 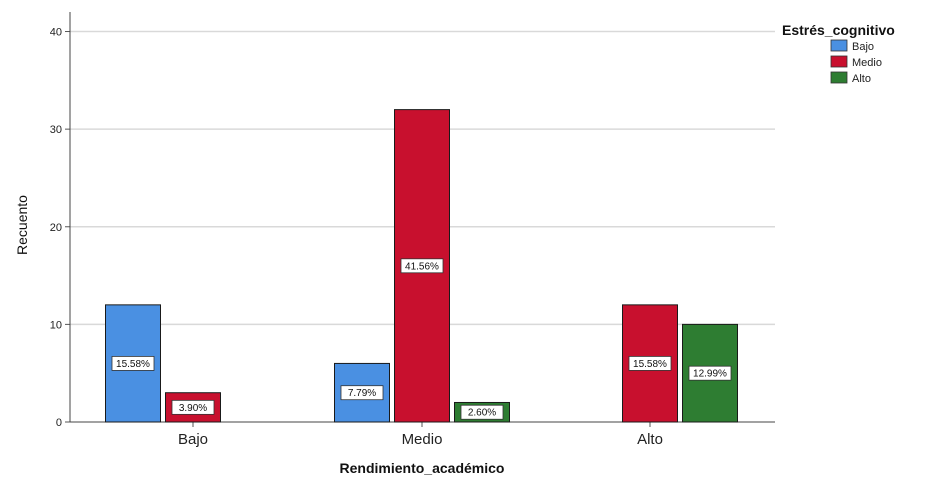 I want to click on y-tick-label: 20, so click(x=56, y=228).